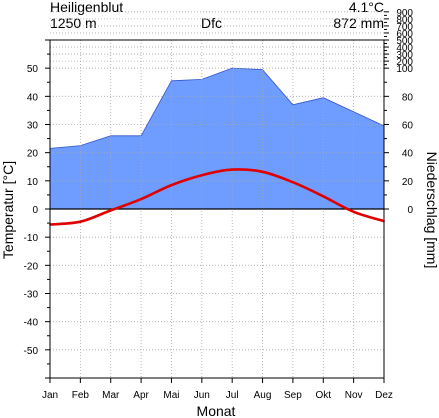 This screenshot has width=439, height=418. I want to click on temperature-point-Jul, so click(232, 169).